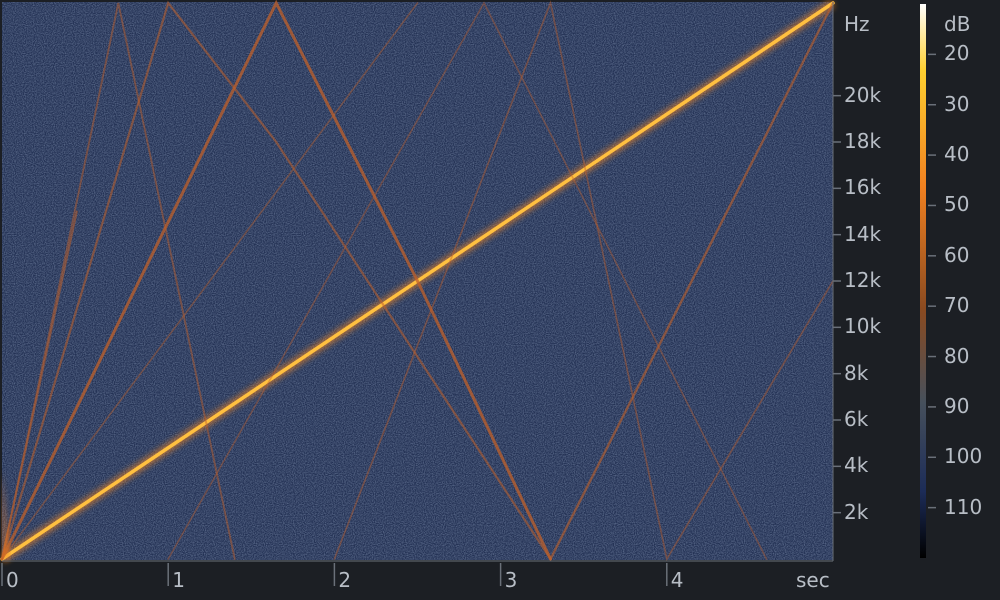 This screenshot has width=1000, height=600. I want to click on db-tick-label-8: 100, so click(963, 456).